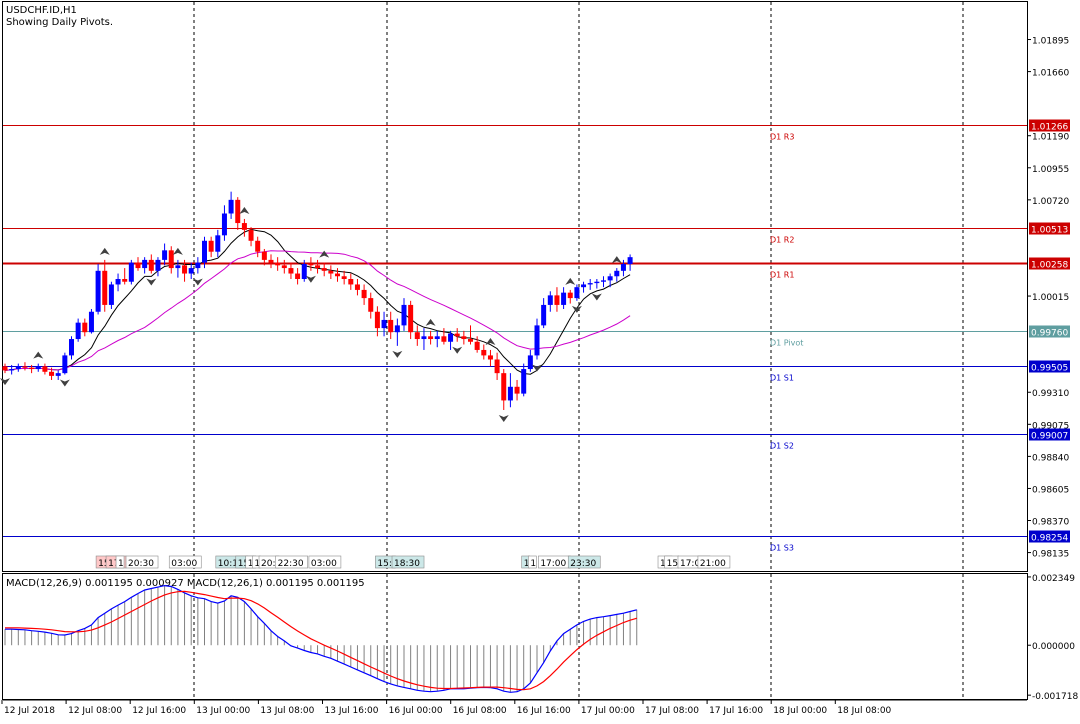  Describe the element at coordinates (786, 343) in the screenshot. I see `pivot-name-label: D1 Pivot` at that location.